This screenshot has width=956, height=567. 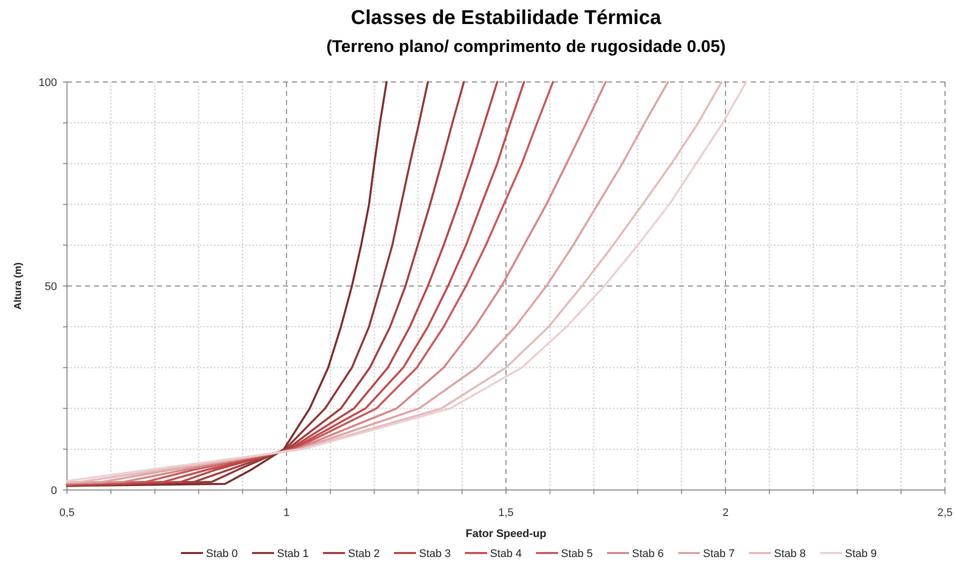 I want to click on legend-label: Stab 1, so click(x=293, y=554).